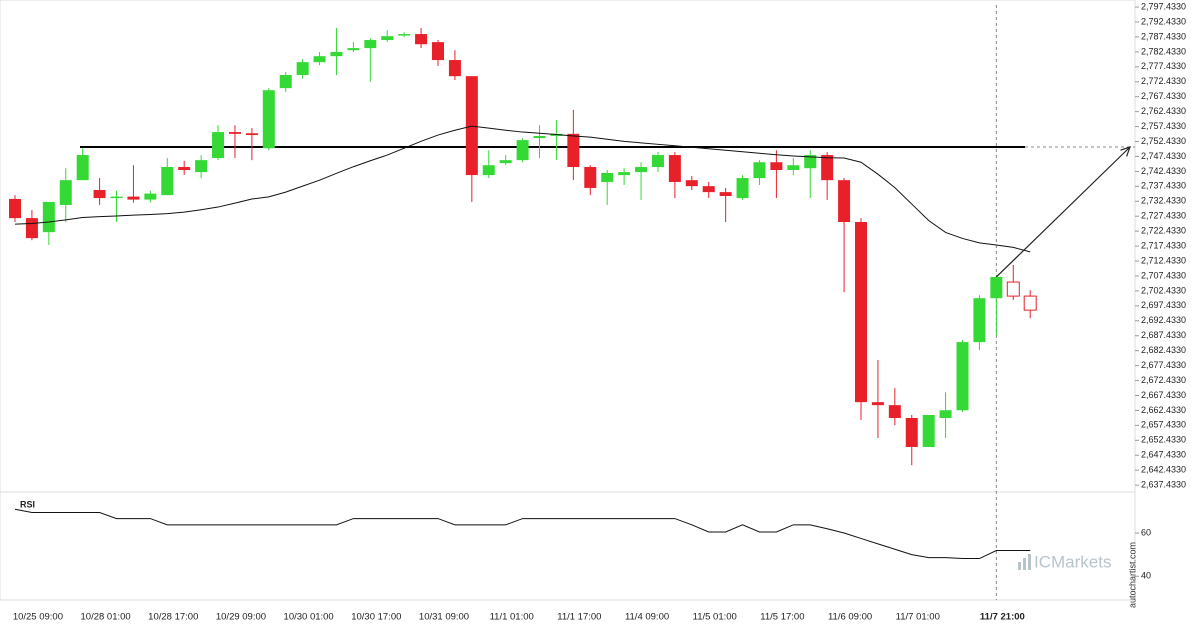  Describe the element at coordinates (1163, 21) in the screenshot. I see `y-tick-label: 2,792.4330` at that location.